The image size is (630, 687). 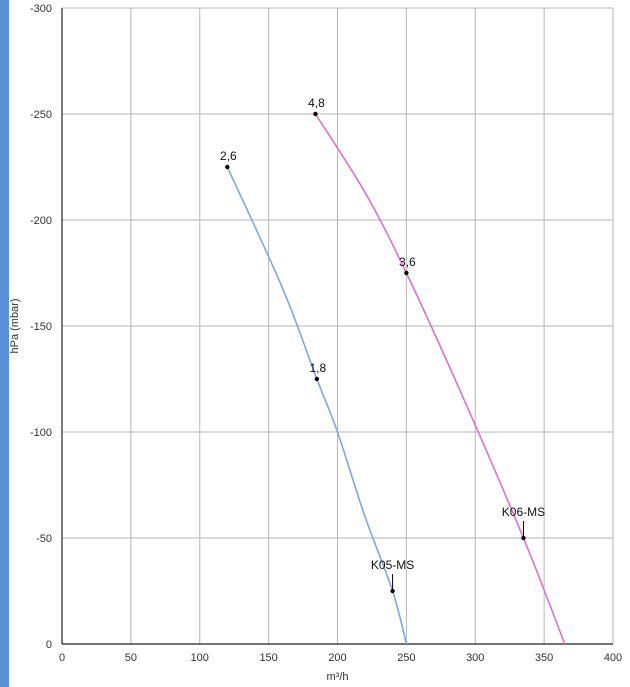 What do you see at coordinates (407, 262) in the screenshot?
I see `data-point-label: 3,6` at bounding box center [407, 262].